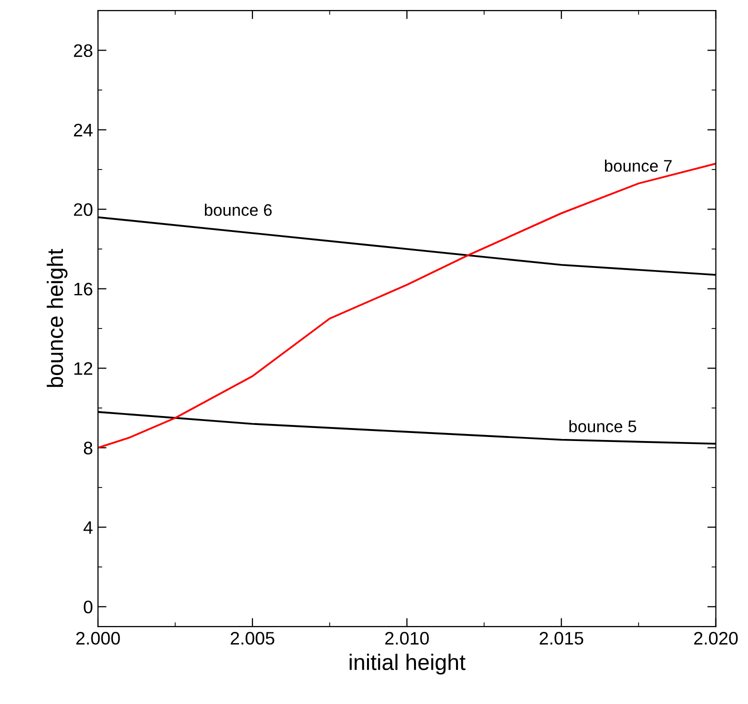 The height and width of the screenshot is (704, 748). Describe the element at coordinates (638, 166) in the screenshot. I see `series-label: bounce 7` at that location.